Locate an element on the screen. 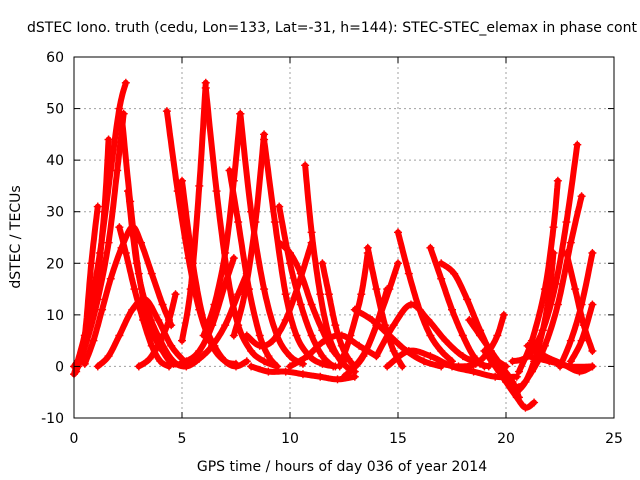 This screenshot has width=640, height=480. y-tick-label: 60 is located at coordinates (55, 58).